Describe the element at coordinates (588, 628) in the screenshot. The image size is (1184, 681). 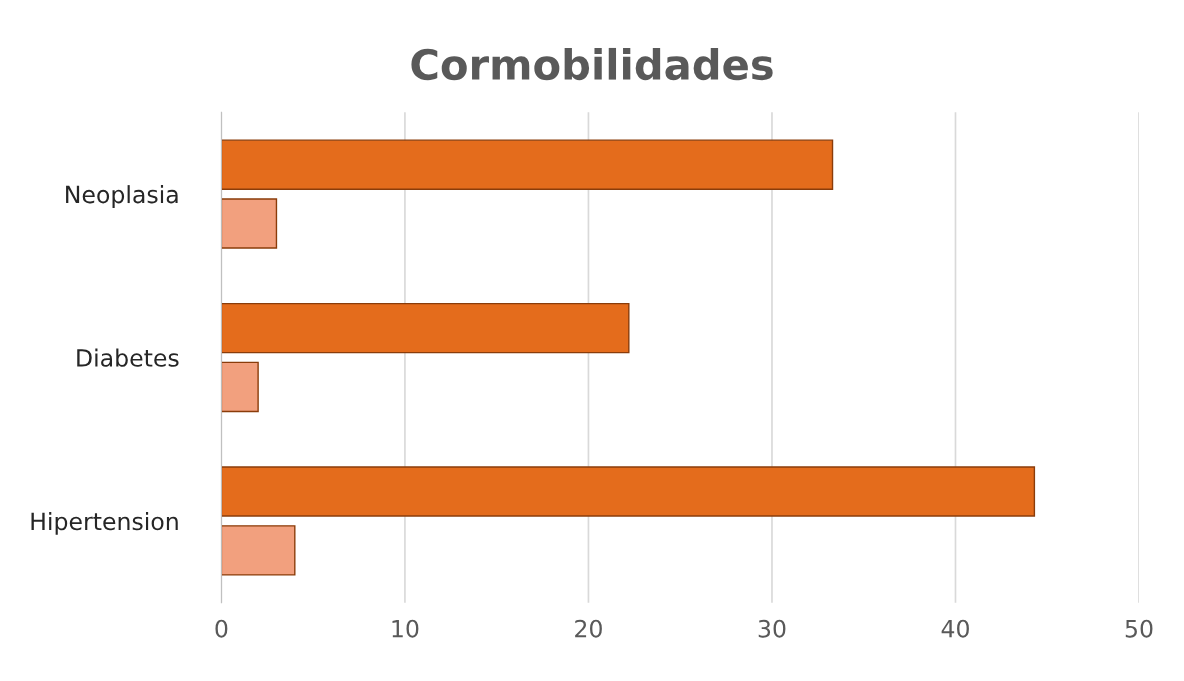
I see `x-tick-label: 20` at that location.